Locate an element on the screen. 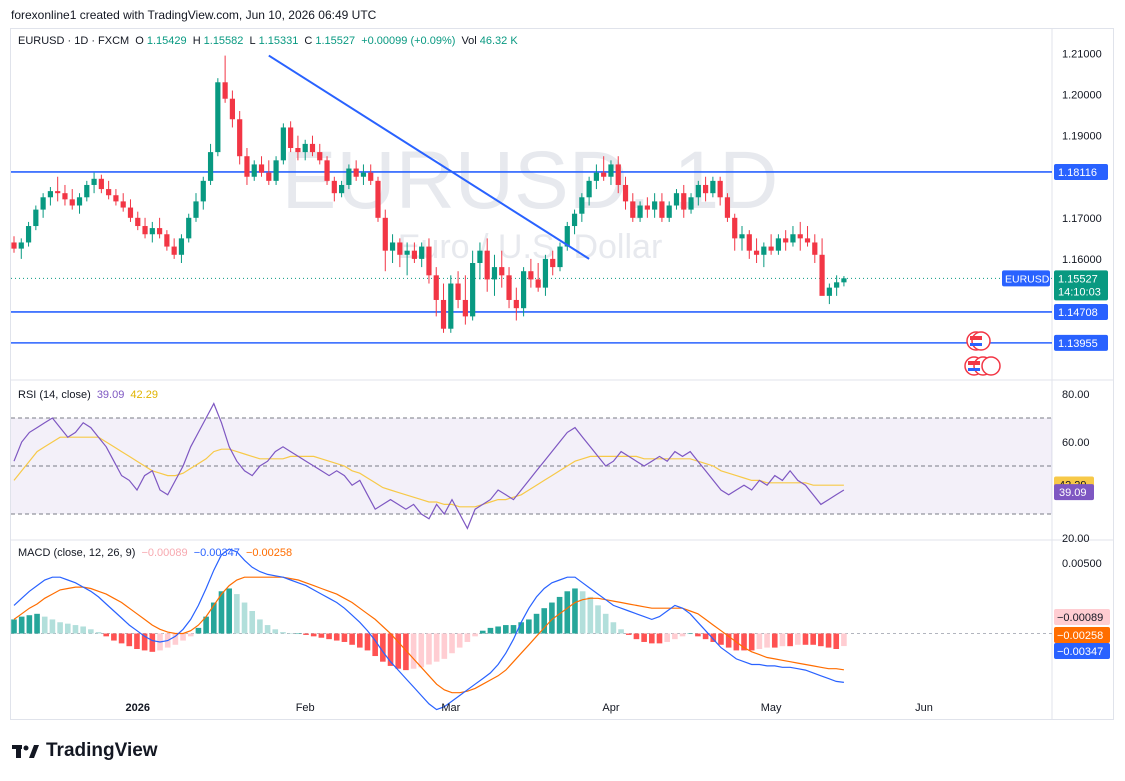 This screenshot has width=1125, height=781. tradingview-logo: TradingView is located at coordinates (85, 751).